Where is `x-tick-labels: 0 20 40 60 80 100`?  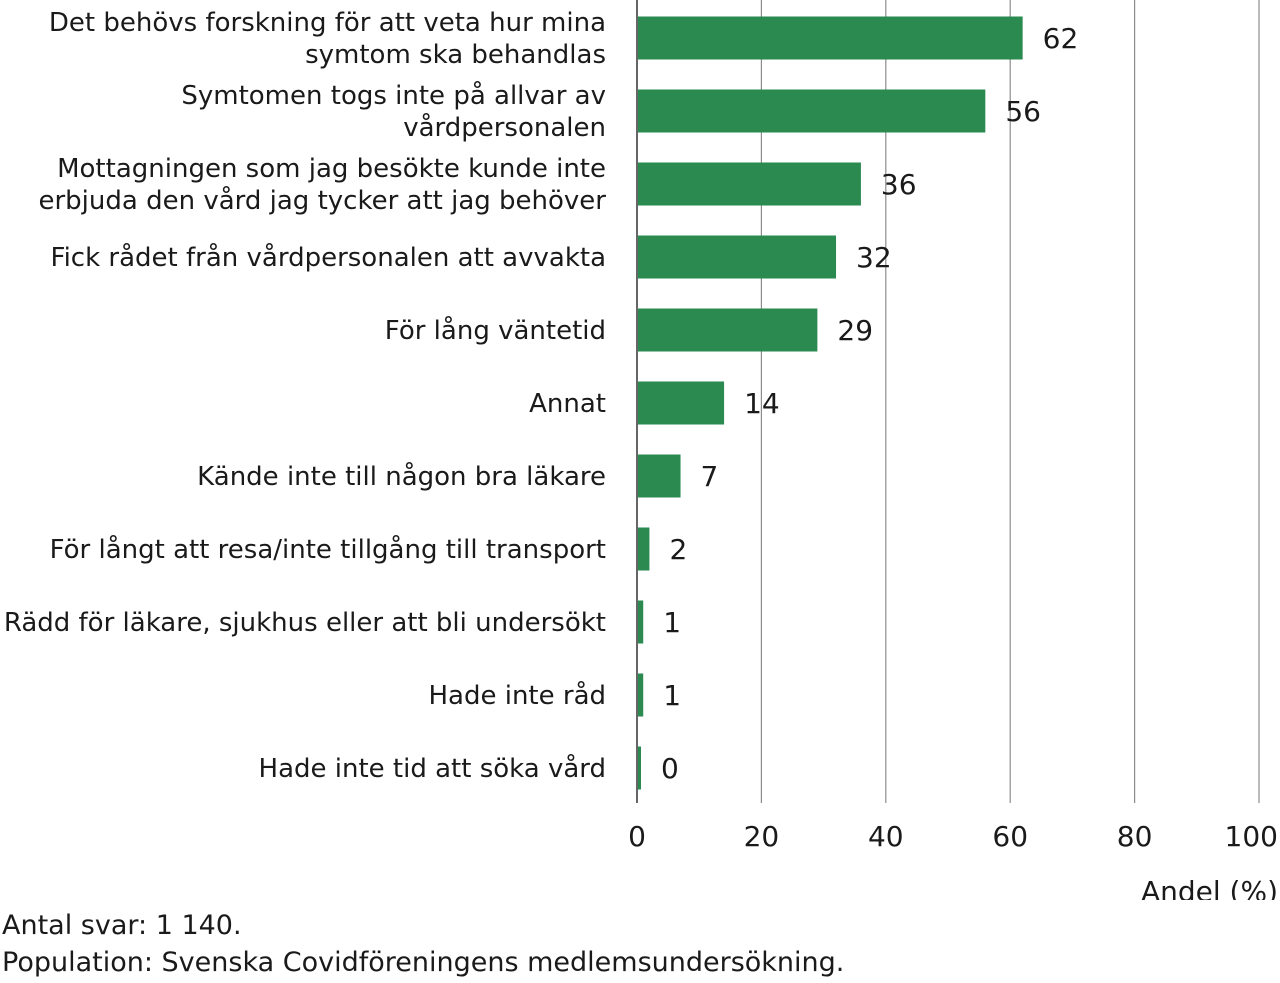
x-tick-labels: 0 20 40 60 80 100 is located at coordinates (953, 836).